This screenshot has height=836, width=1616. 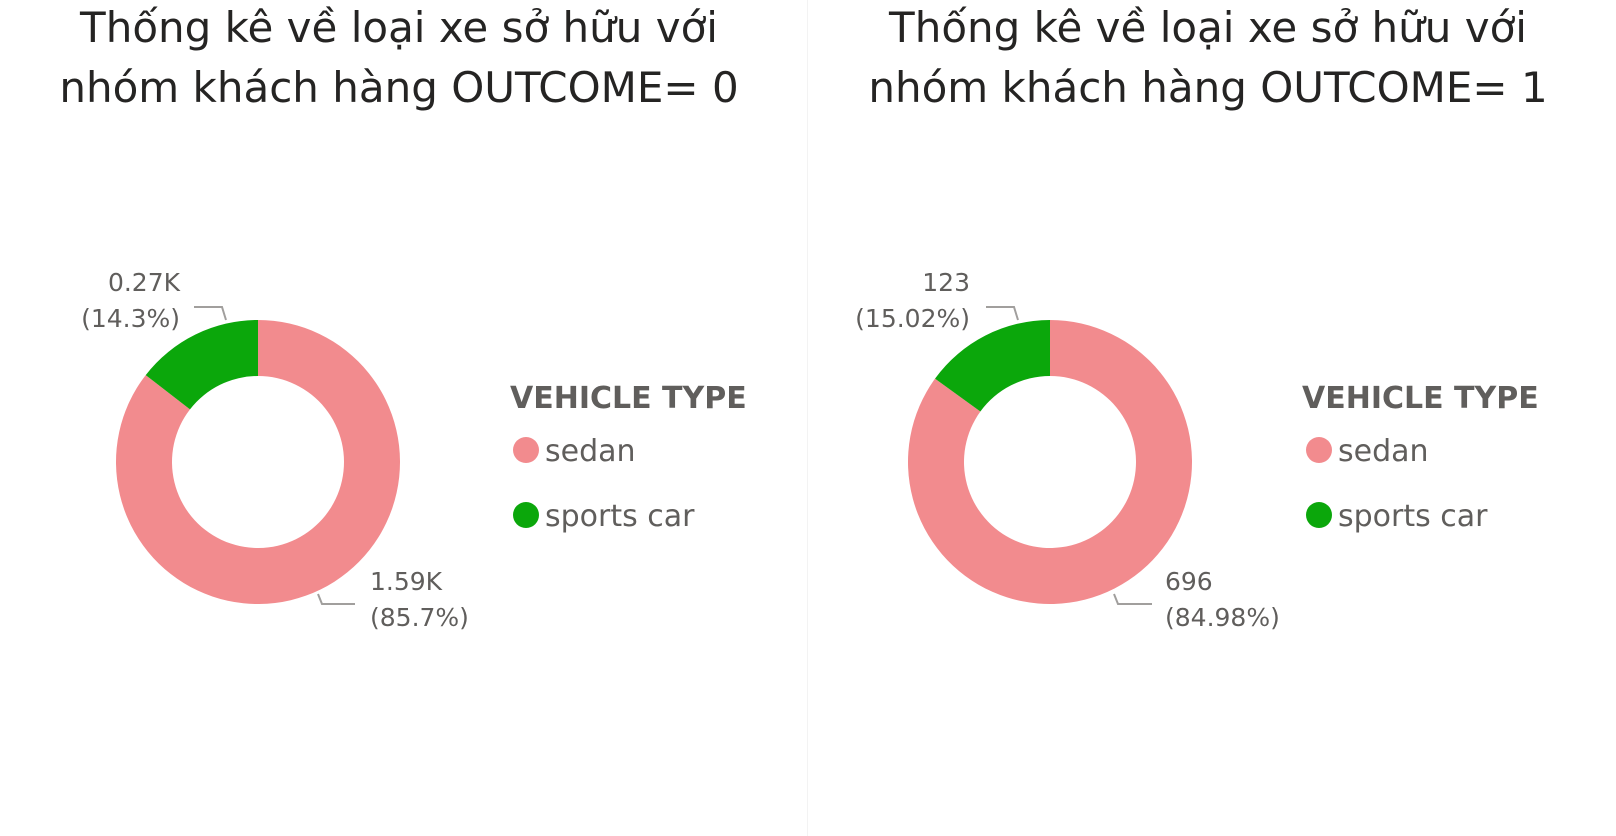 What do you see at coordinates (130, 318) in the screenshot?
I see `data-label-percent-sports-car: (14.3%)` at bounding box center [130, 318].